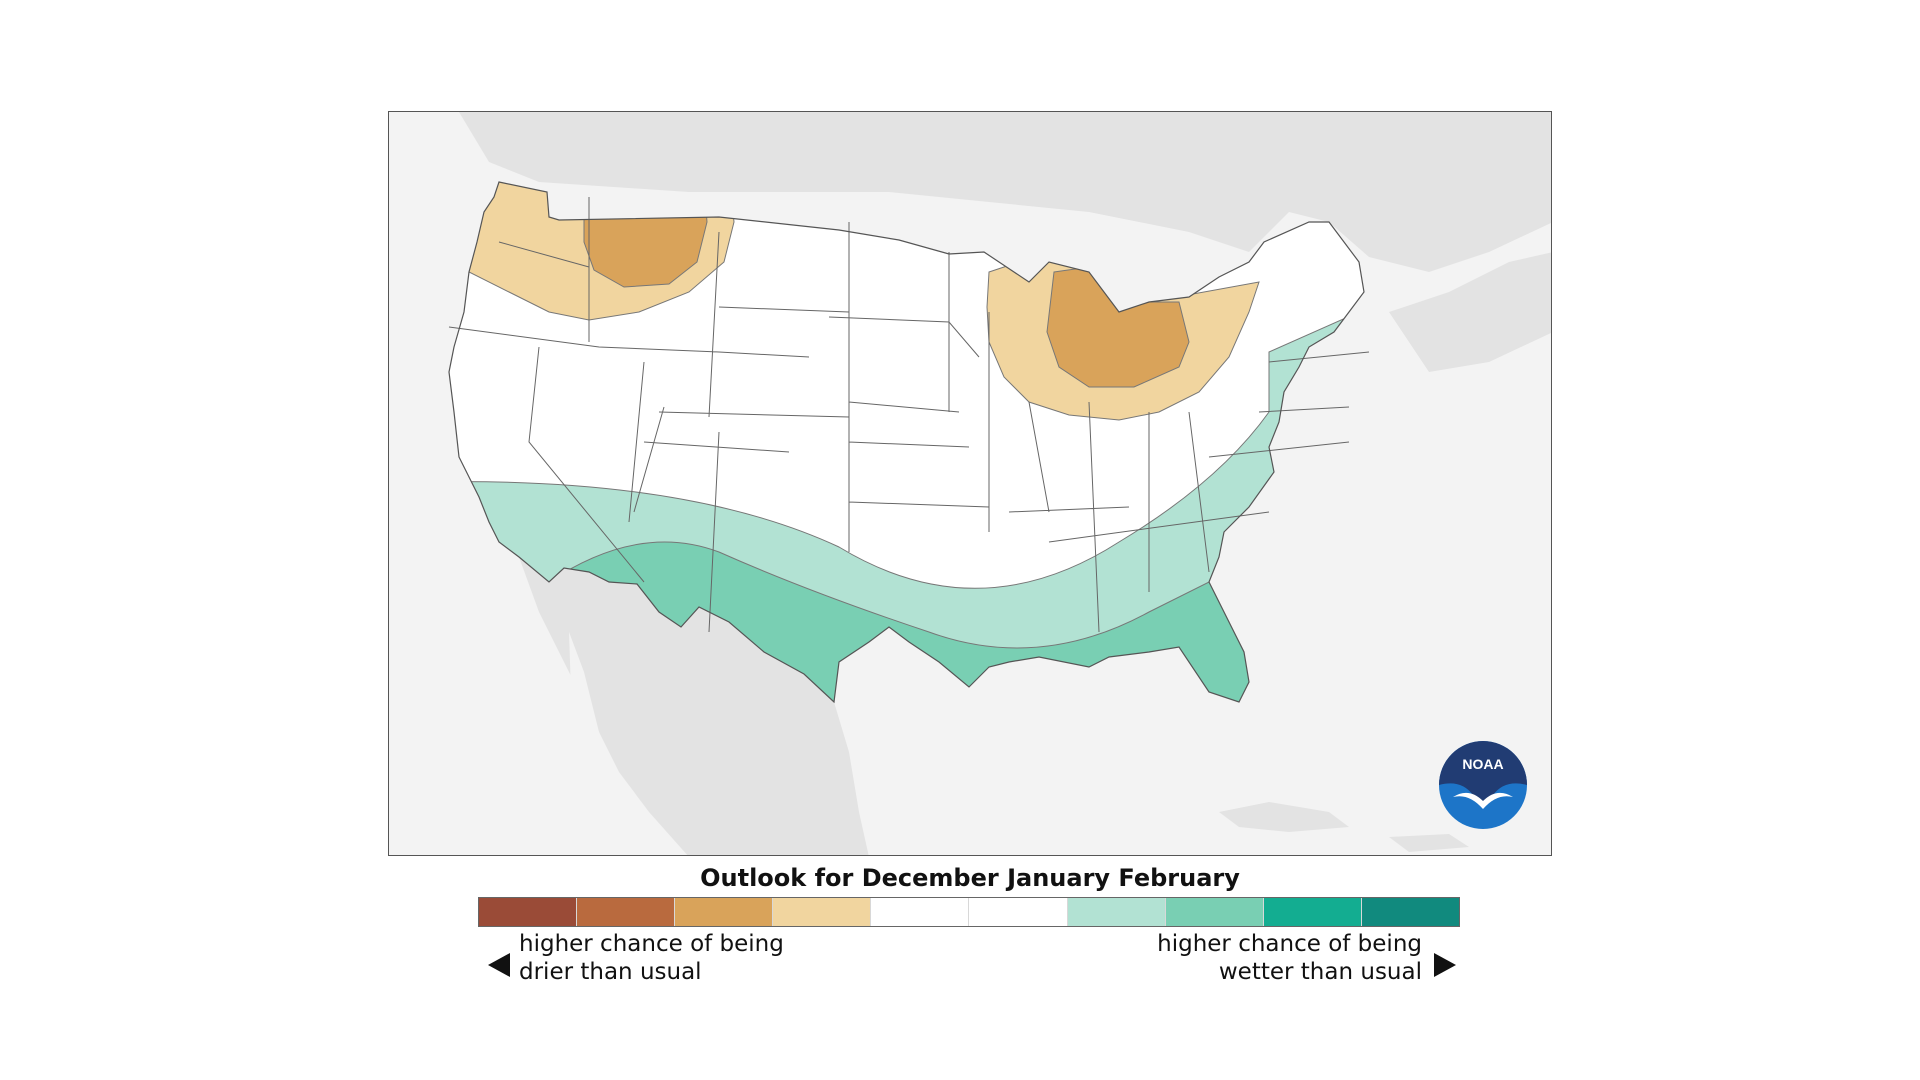 This screenshot has width=1920, height=1080. Describe the element at coordinates (651, 944) in the screenshot. I see `legend-dry-line1: higher chance of being` at that location.